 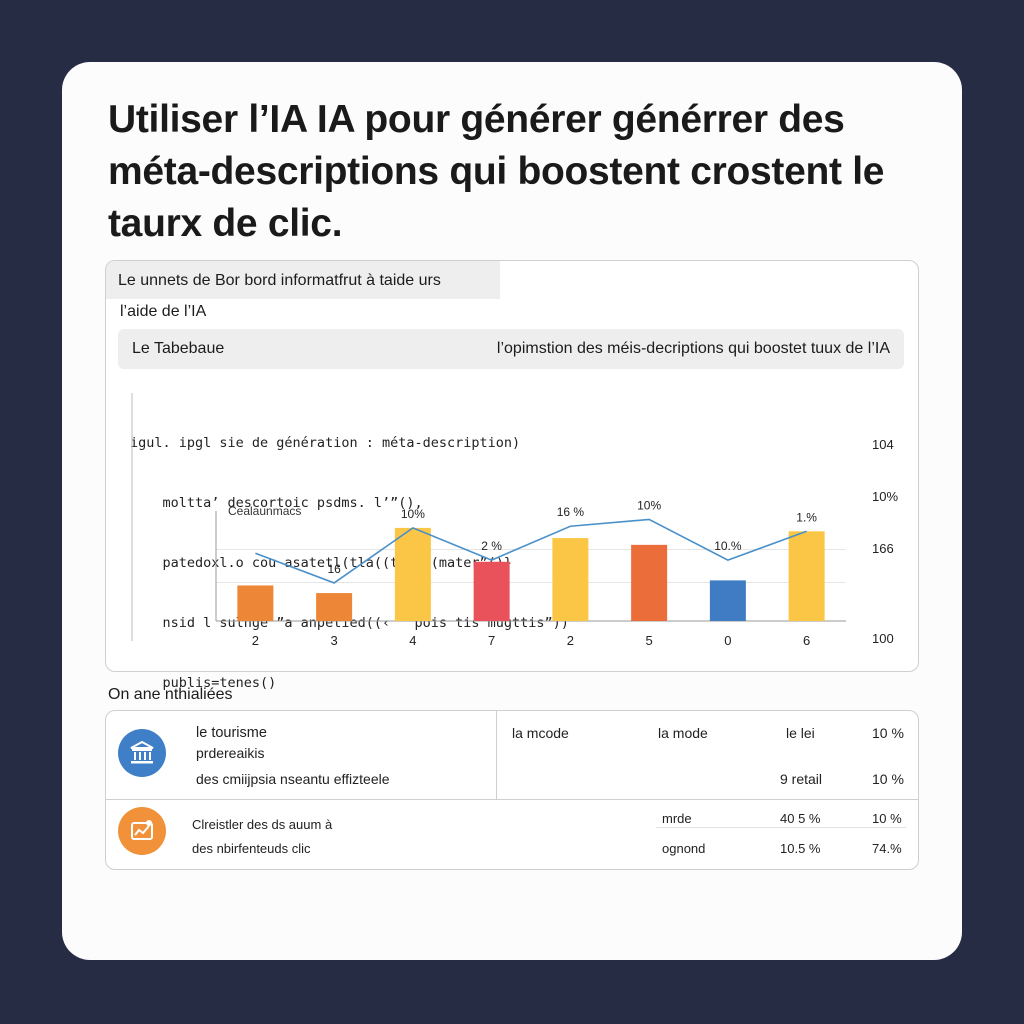 What do you see at coordinates (684, 848) in the screenshot?
I see `row2-b-label: ognond` at bounding box center [684, 848].